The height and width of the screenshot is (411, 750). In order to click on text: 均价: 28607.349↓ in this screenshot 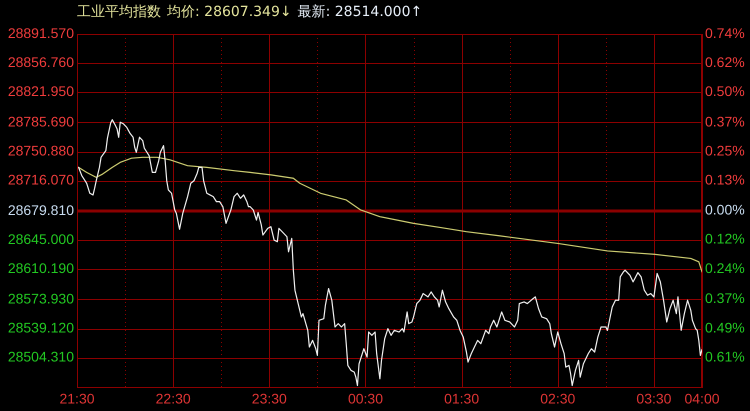, I will do `click(229, 12)`.